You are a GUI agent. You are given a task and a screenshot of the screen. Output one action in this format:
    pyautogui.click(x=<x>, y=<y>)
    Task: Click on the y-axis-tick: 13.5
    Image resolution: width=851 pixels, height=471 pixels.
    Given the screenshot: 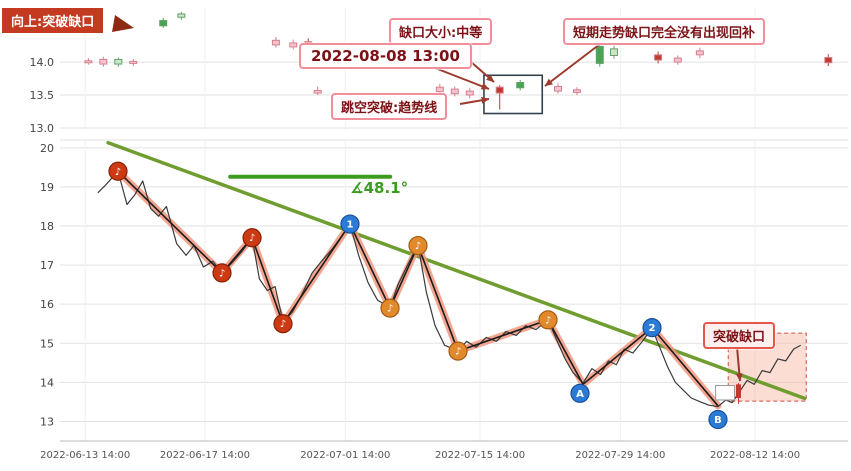 What is the action you would take?
    pyautogui.click(x=42, y=95)
    